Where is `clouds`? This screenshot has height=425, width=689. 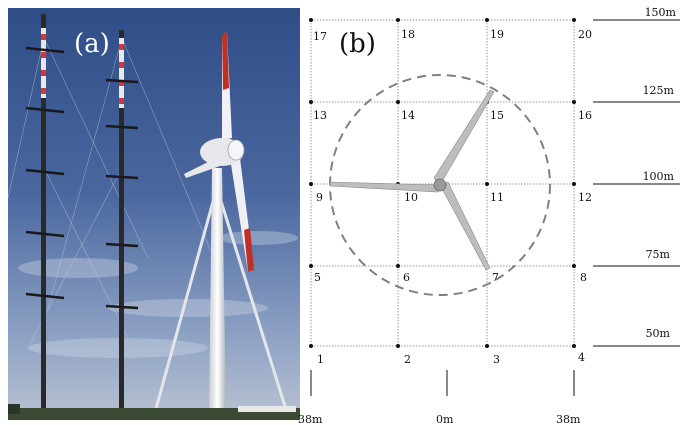 clouds is located at coordinates (158, 294).